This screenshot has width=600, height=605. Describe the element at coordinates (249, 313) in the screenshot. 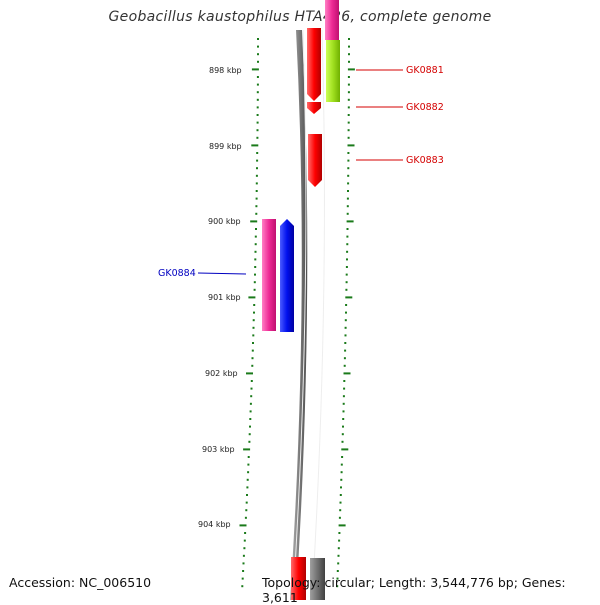

I see `left-tick-track` at that location.